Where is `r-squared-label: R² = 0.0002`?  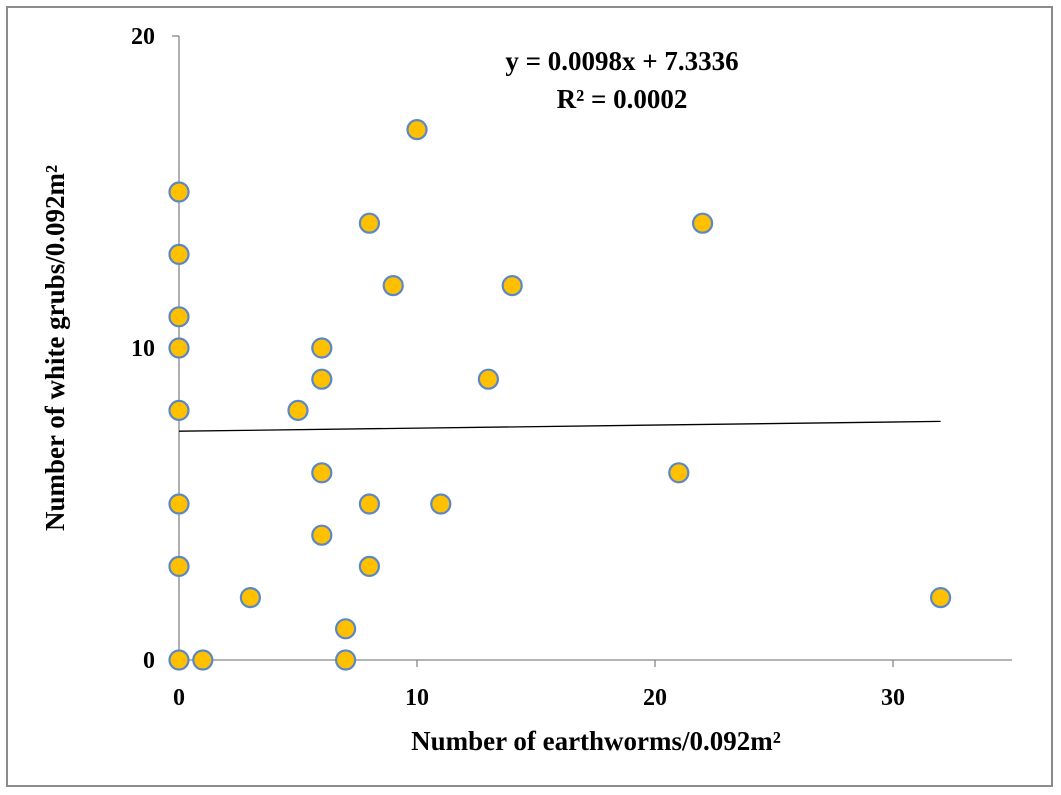 r-squared-label: R² = 0.0002 is located at coordinates (622, 99).